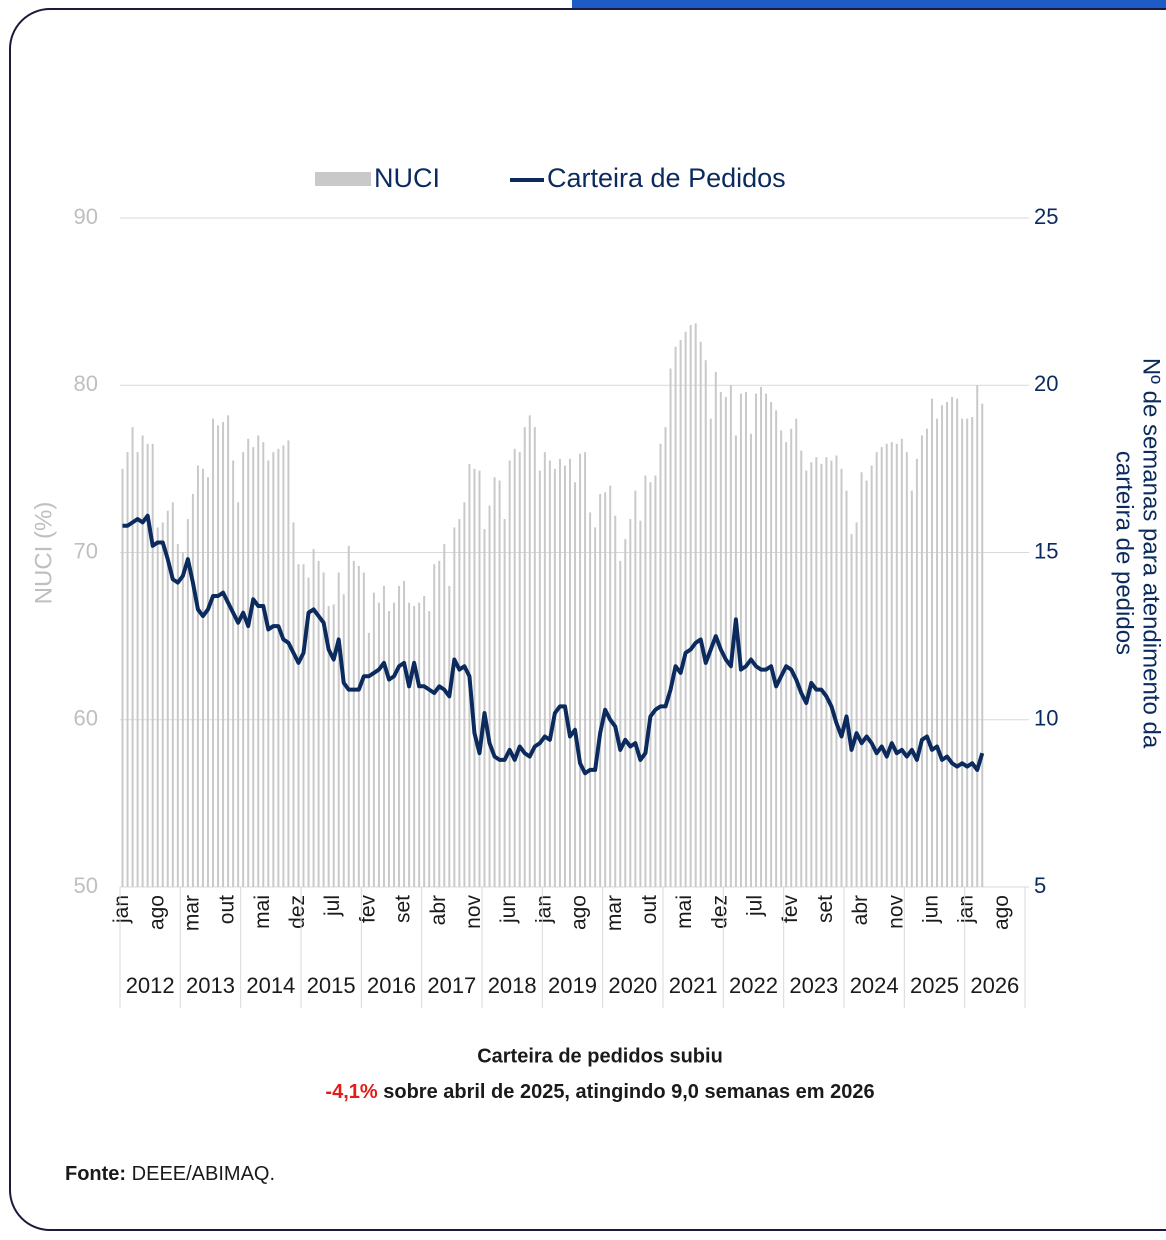 This screenshot has width=1166, height=1240. What do you see at coordinates (614, 913) in the screenshot?
I see `x-tick-label: mar` at bounding box center [614, 913].